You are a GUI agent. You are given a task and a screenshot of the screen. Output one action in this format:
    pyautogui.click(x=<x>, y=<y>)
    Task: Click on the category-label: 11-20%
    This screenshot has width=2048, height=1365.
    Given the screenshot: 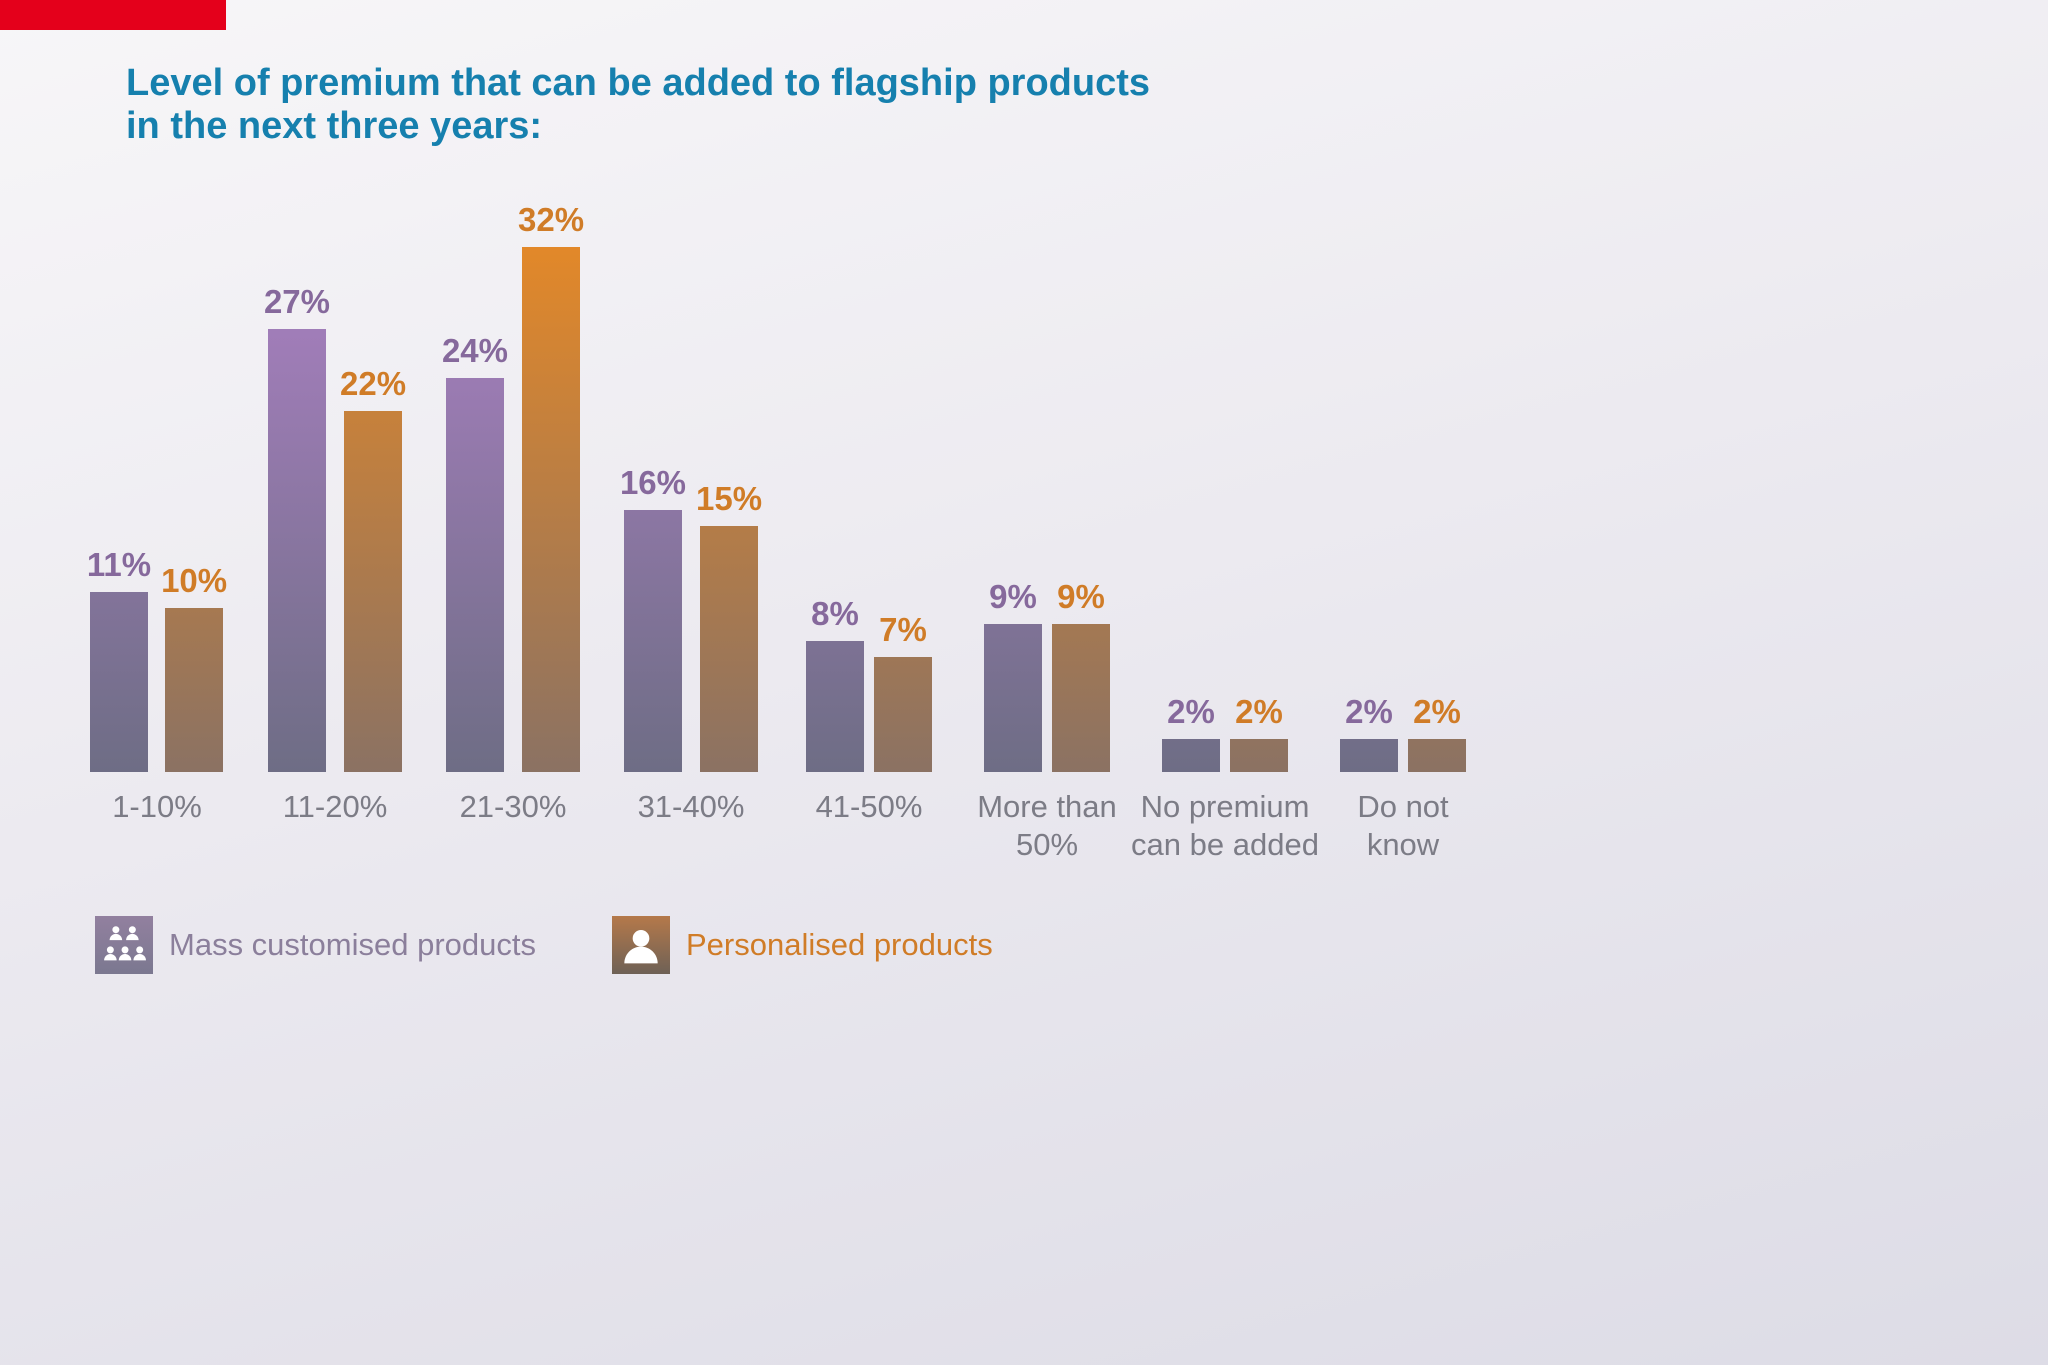 What is the action you would take?
    pyautogui.click(x=335, y=806)
    